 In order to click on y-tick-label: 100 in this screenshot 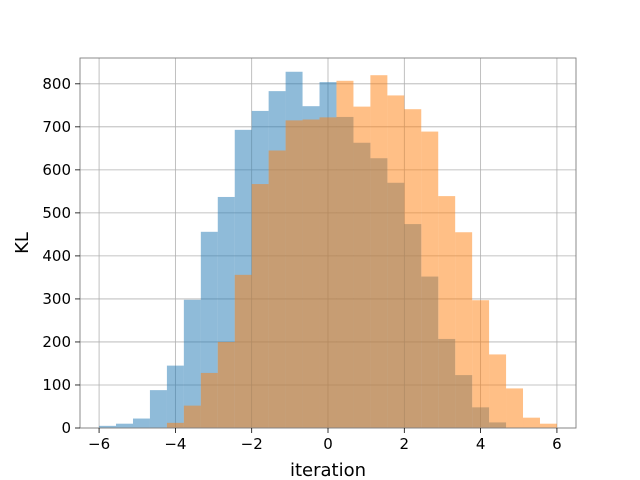, I will do `click(56, 385)`.